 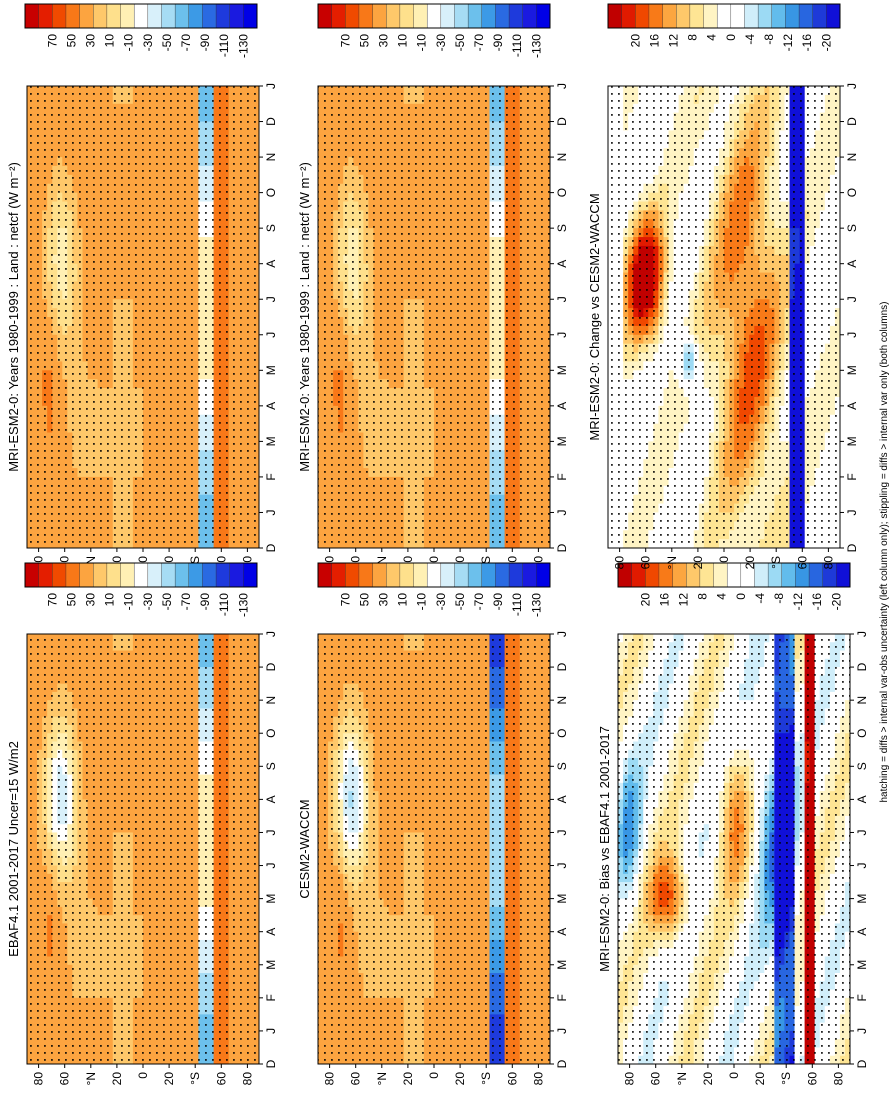 What do you see at coordinates (91, 1078) in the screenshot?
I see `lat-tick-label: °N` at bounding box center [91, 1078].